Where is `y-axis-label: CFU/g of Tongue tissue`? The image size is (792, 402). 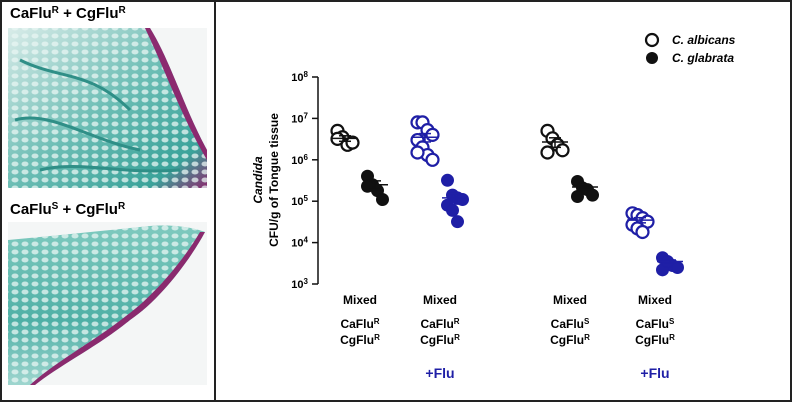 y-axis-label: CFU/g of Tongue tissue is located at coordinates (274, 180).